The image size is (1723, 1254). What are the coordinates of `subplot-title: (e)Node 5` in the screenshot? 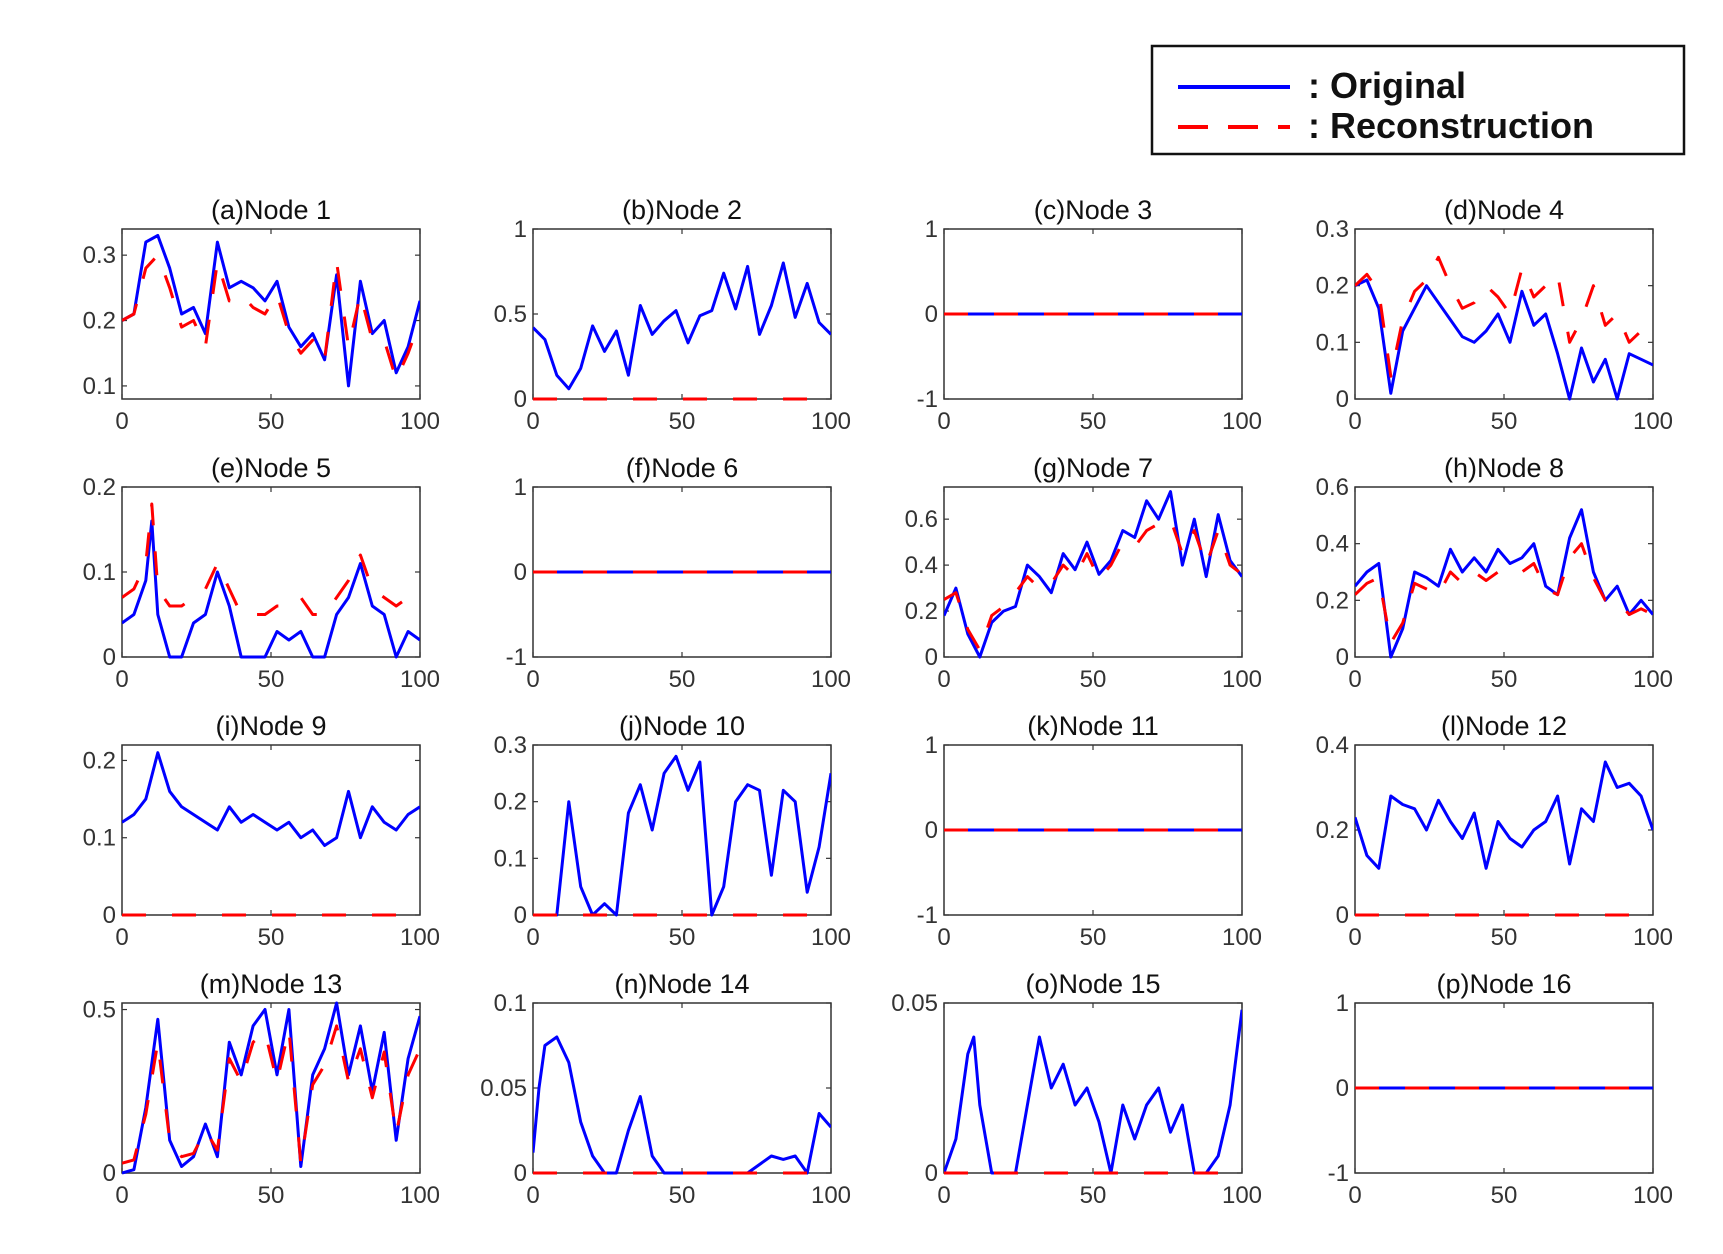 It's located at (271, 468).